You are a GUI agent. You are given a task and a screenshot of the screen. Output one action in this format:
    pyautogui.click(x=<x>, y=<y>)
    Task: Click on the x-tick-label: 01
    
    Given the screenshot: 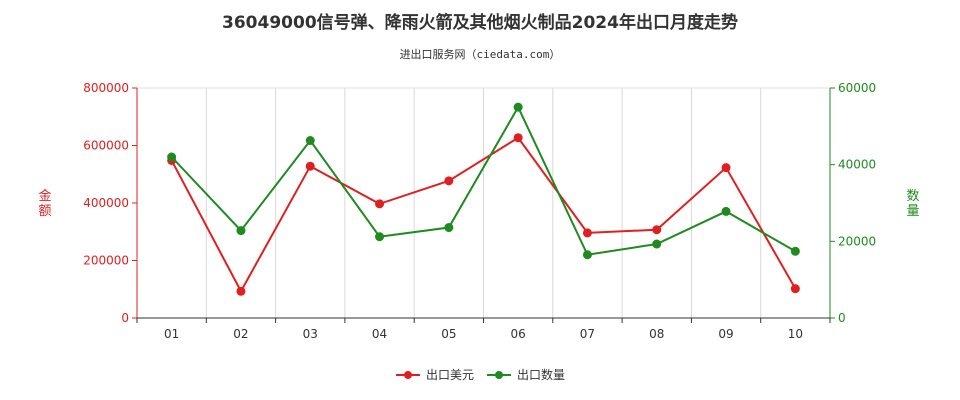 What is the action you would take?
    pyautogui.click(x=171, y=334)
    